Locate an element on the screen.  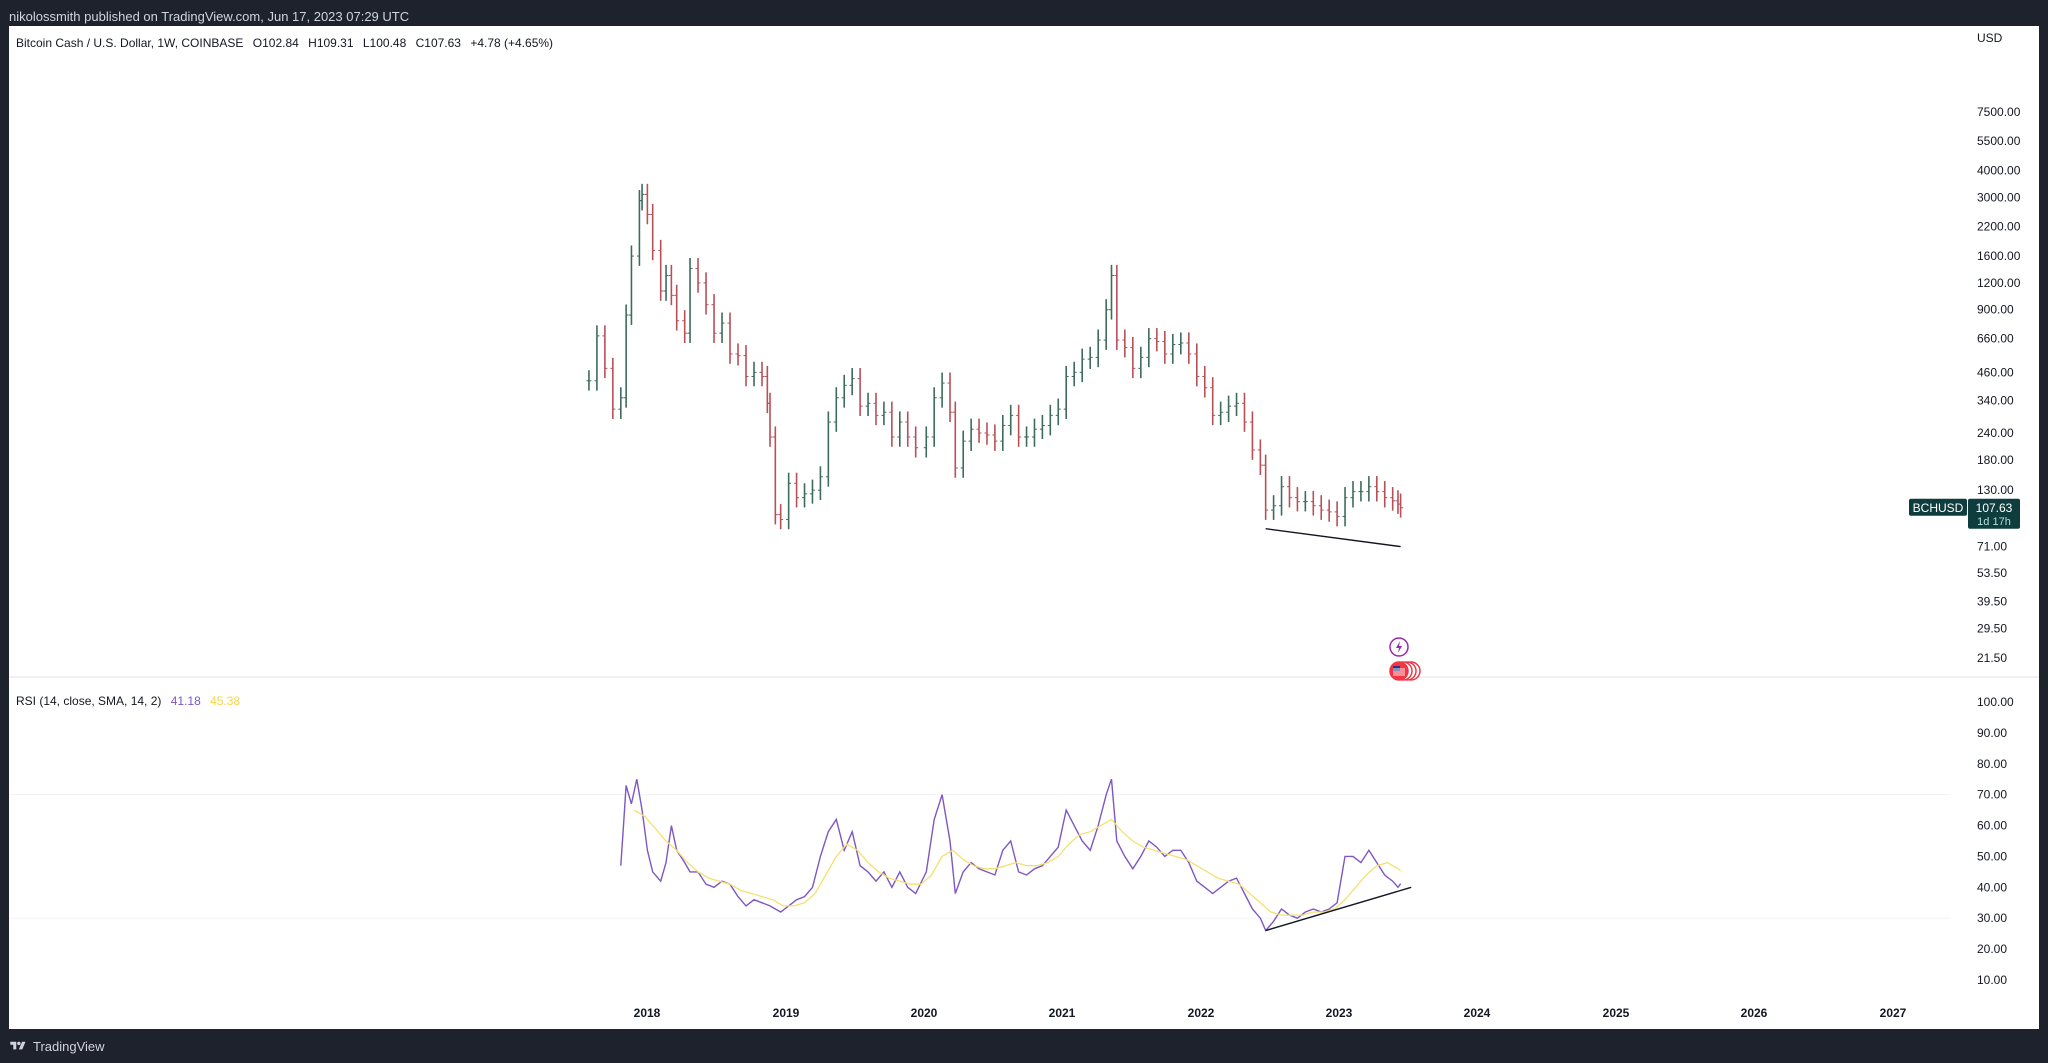
year-tick-label: 2022 is located at coordinates (1201, 1013).